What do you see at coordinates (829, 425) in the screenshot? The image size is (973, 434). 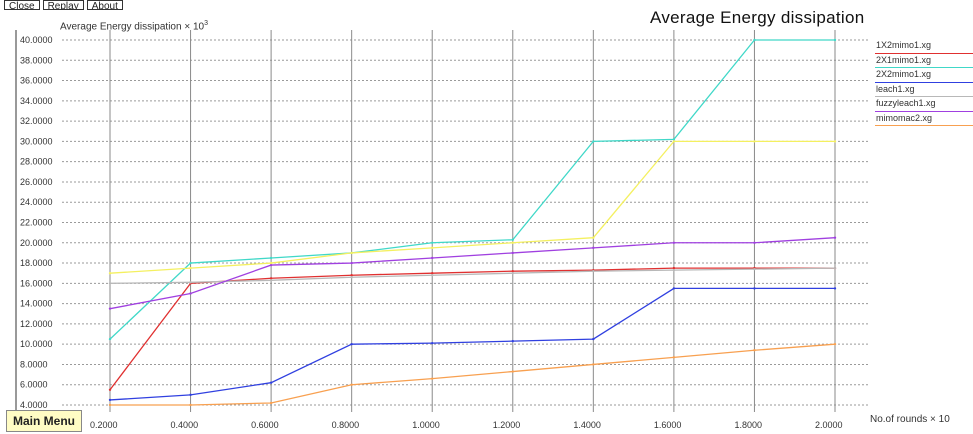 I see `x-tick-label: 2.0000` at bounding box center [829, 425].